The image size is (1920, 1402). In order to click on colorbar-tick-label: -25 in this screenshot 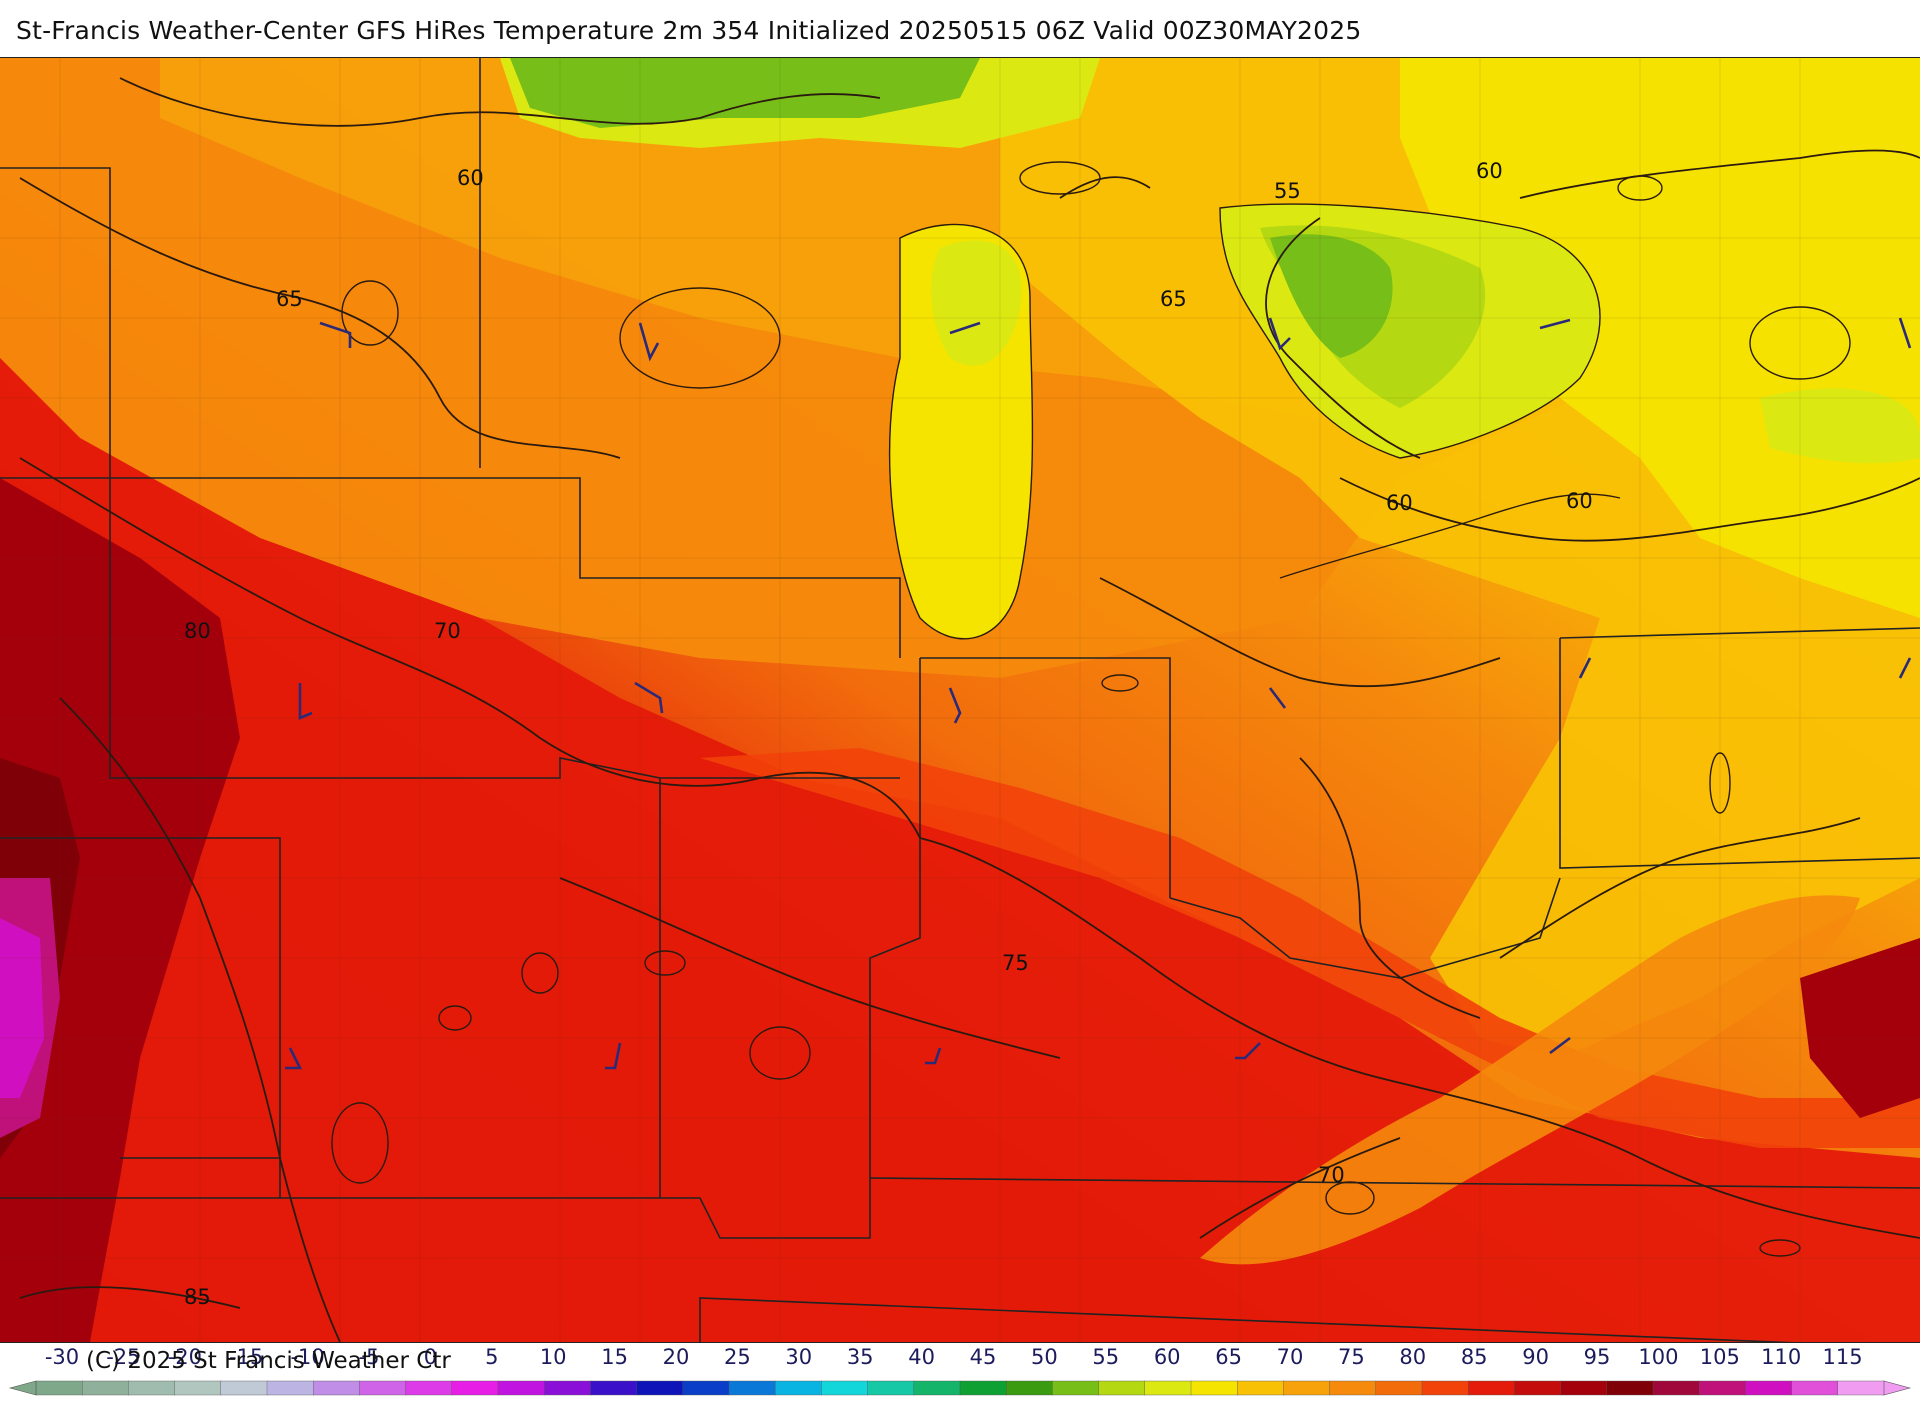, I will do `click(123, 1357)`.